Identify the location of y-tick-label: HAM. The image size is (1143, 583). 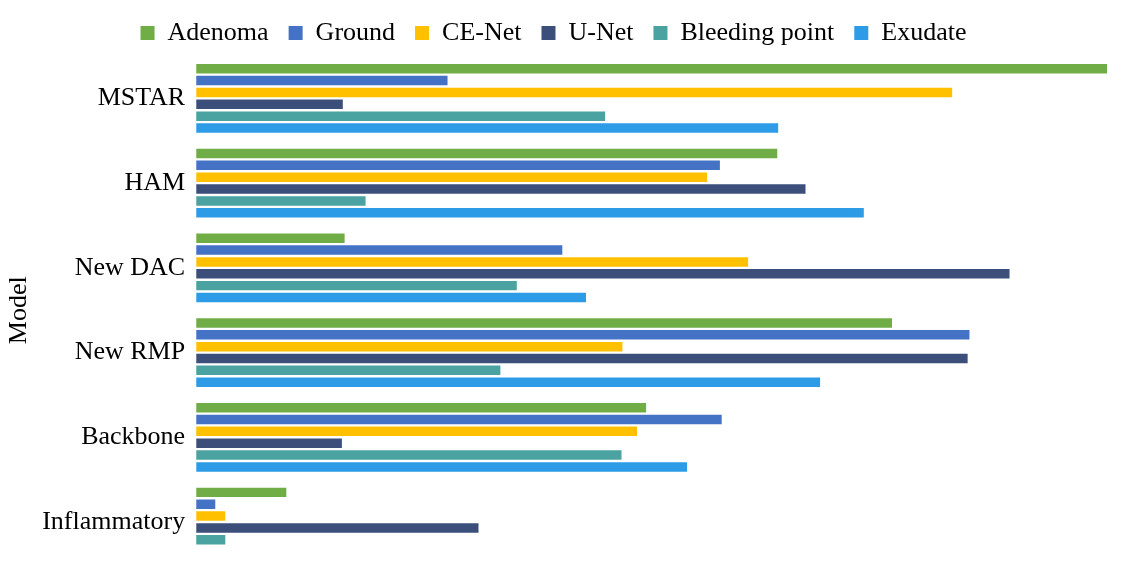
(155, 181).